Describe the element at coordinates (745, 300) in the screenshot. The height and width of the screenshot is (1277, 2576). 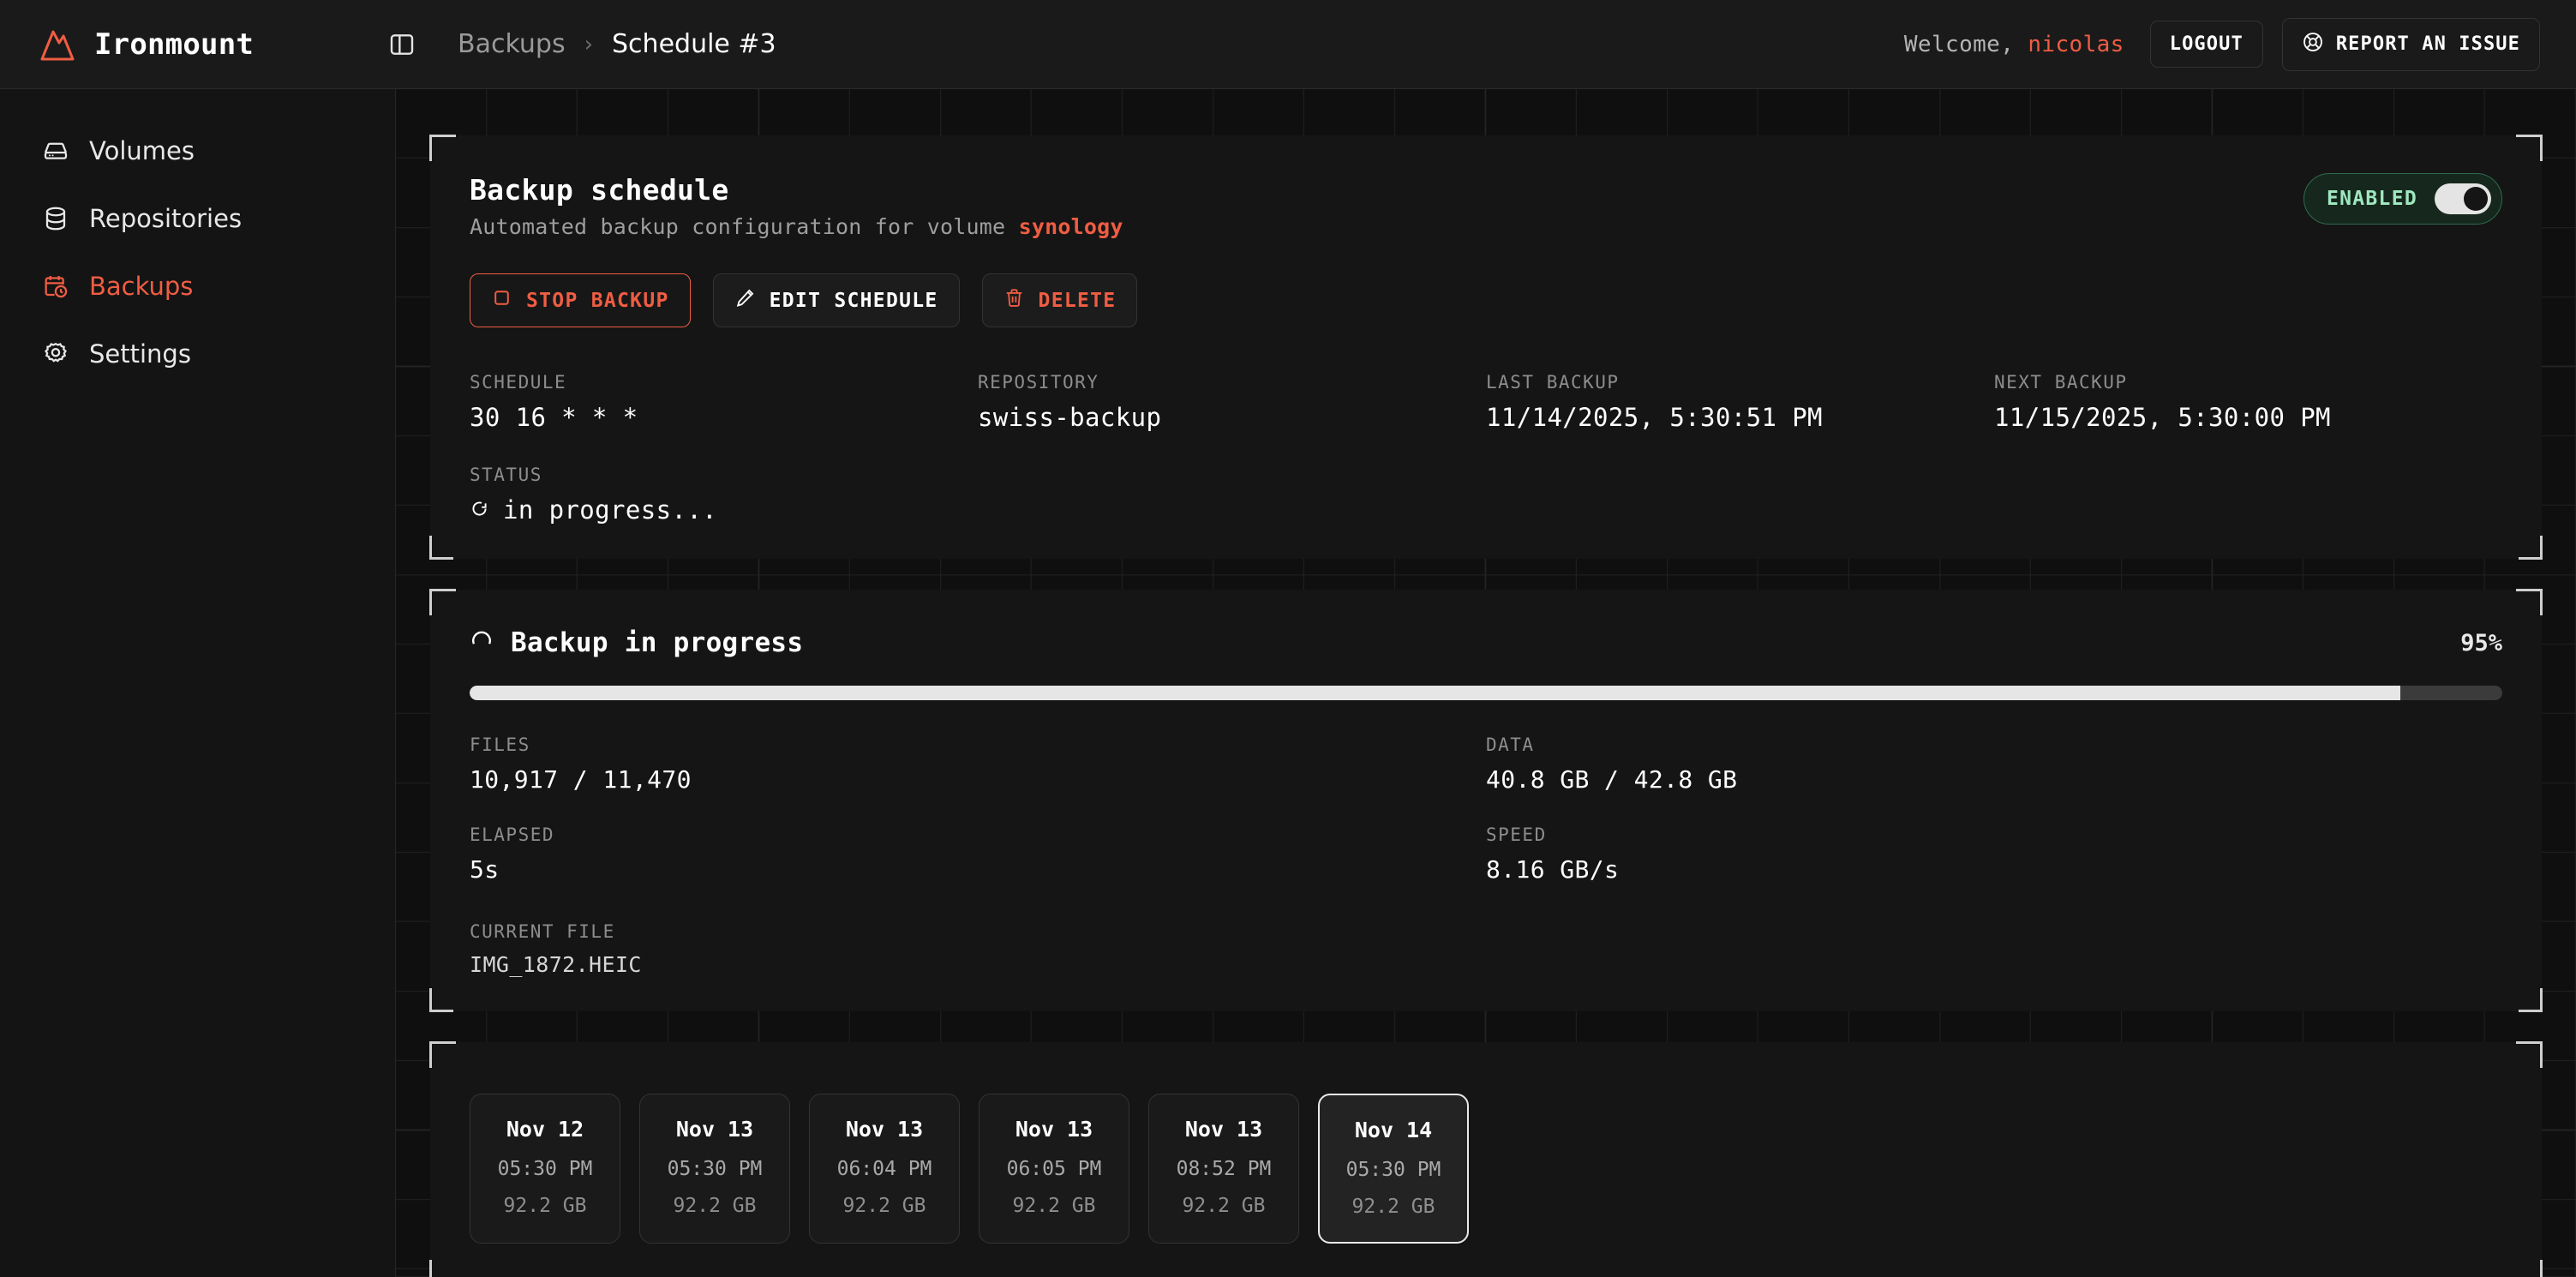
I see `pencil-icon` at that location.